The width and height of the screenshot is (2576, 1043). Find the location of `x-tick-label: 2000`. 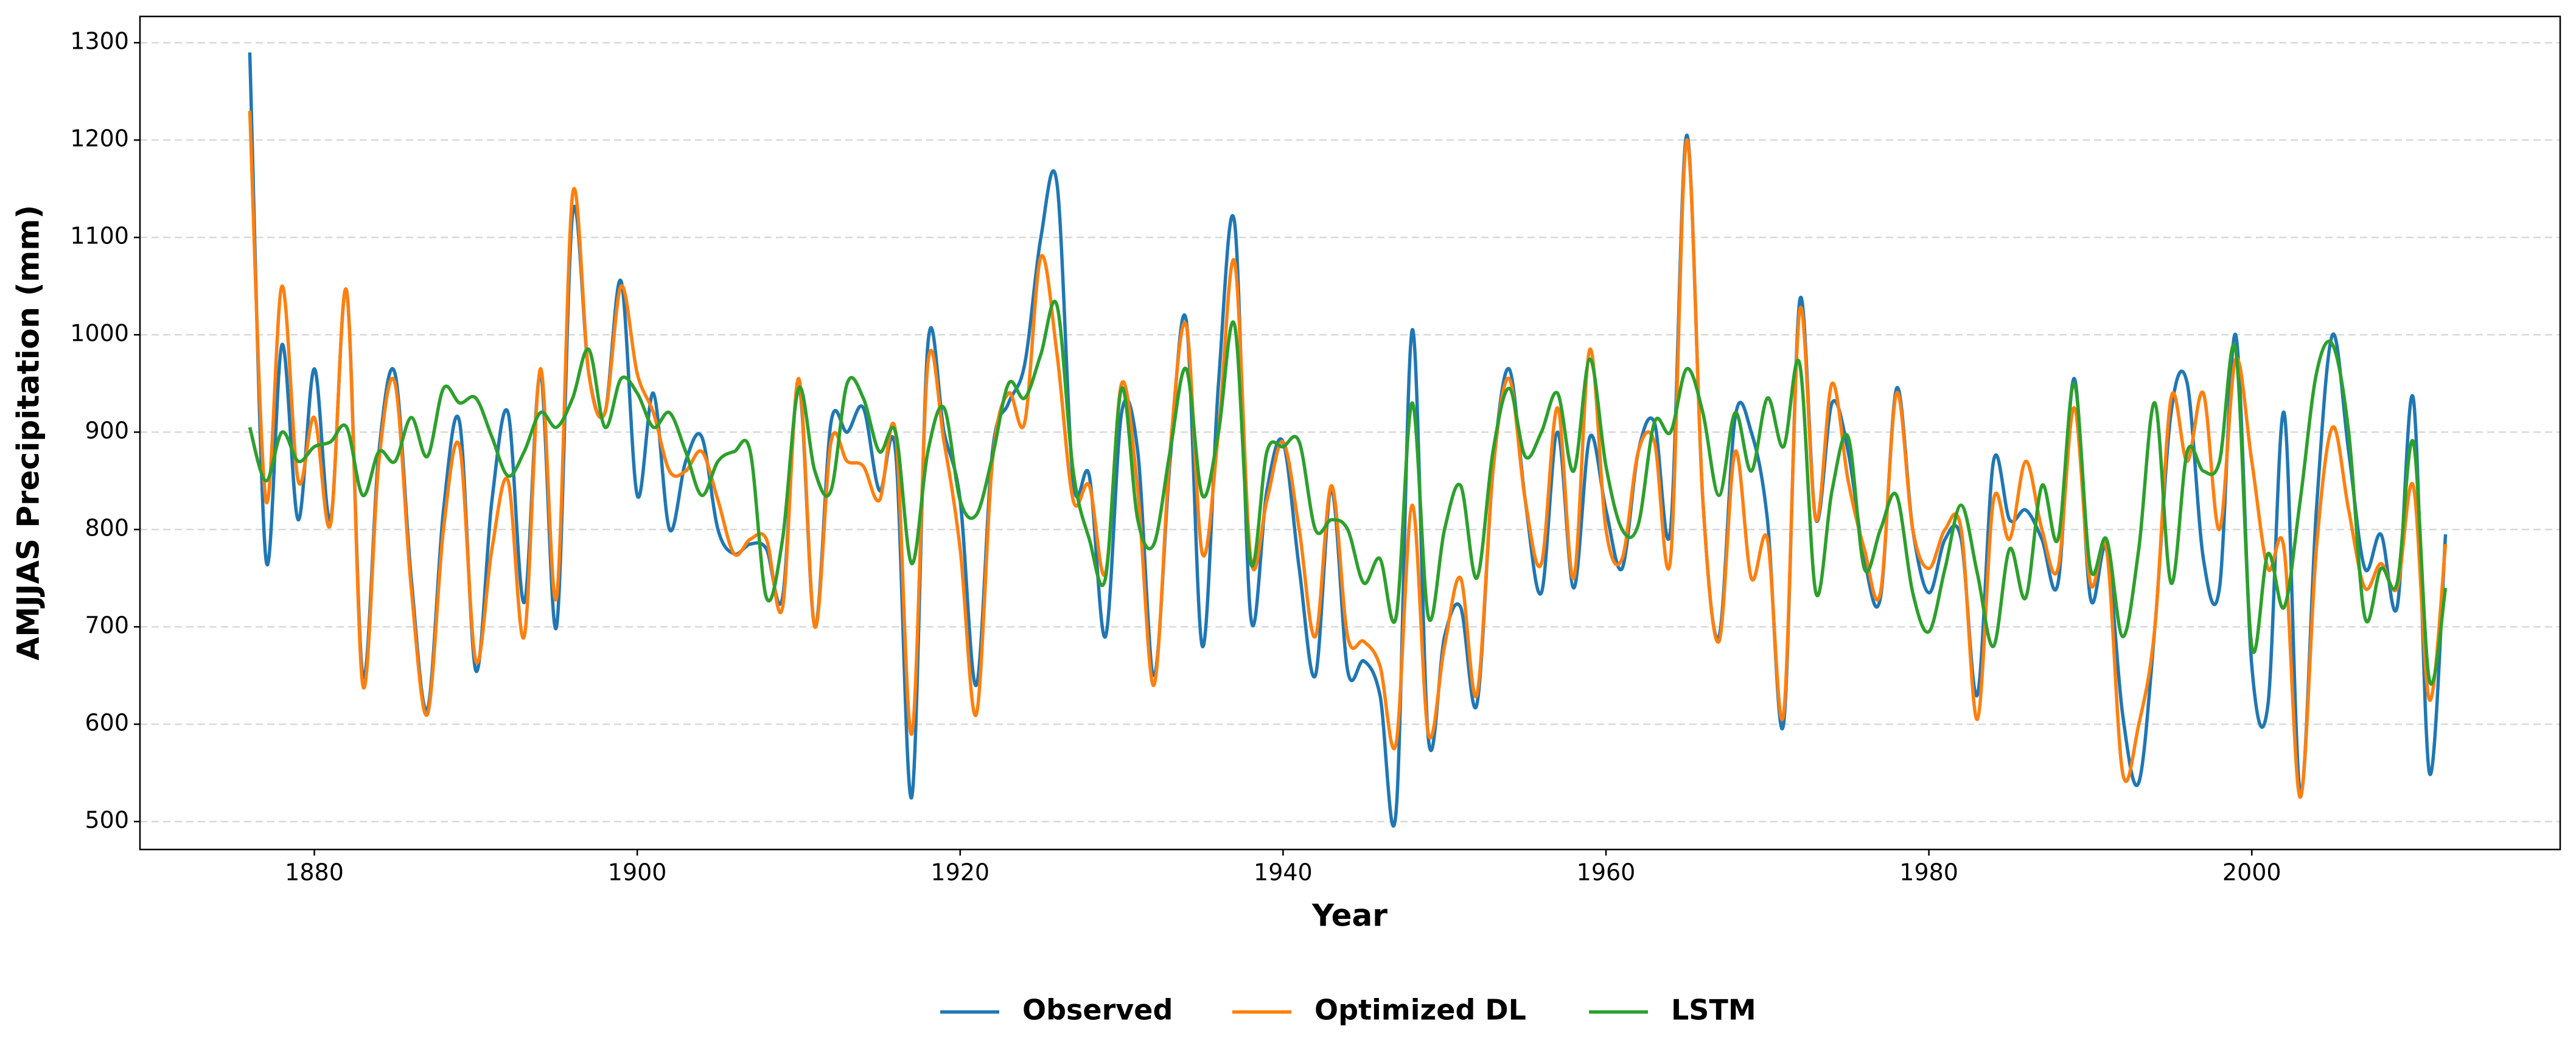

x-tick-label: 2000 is located at coordinates (2251, 872).